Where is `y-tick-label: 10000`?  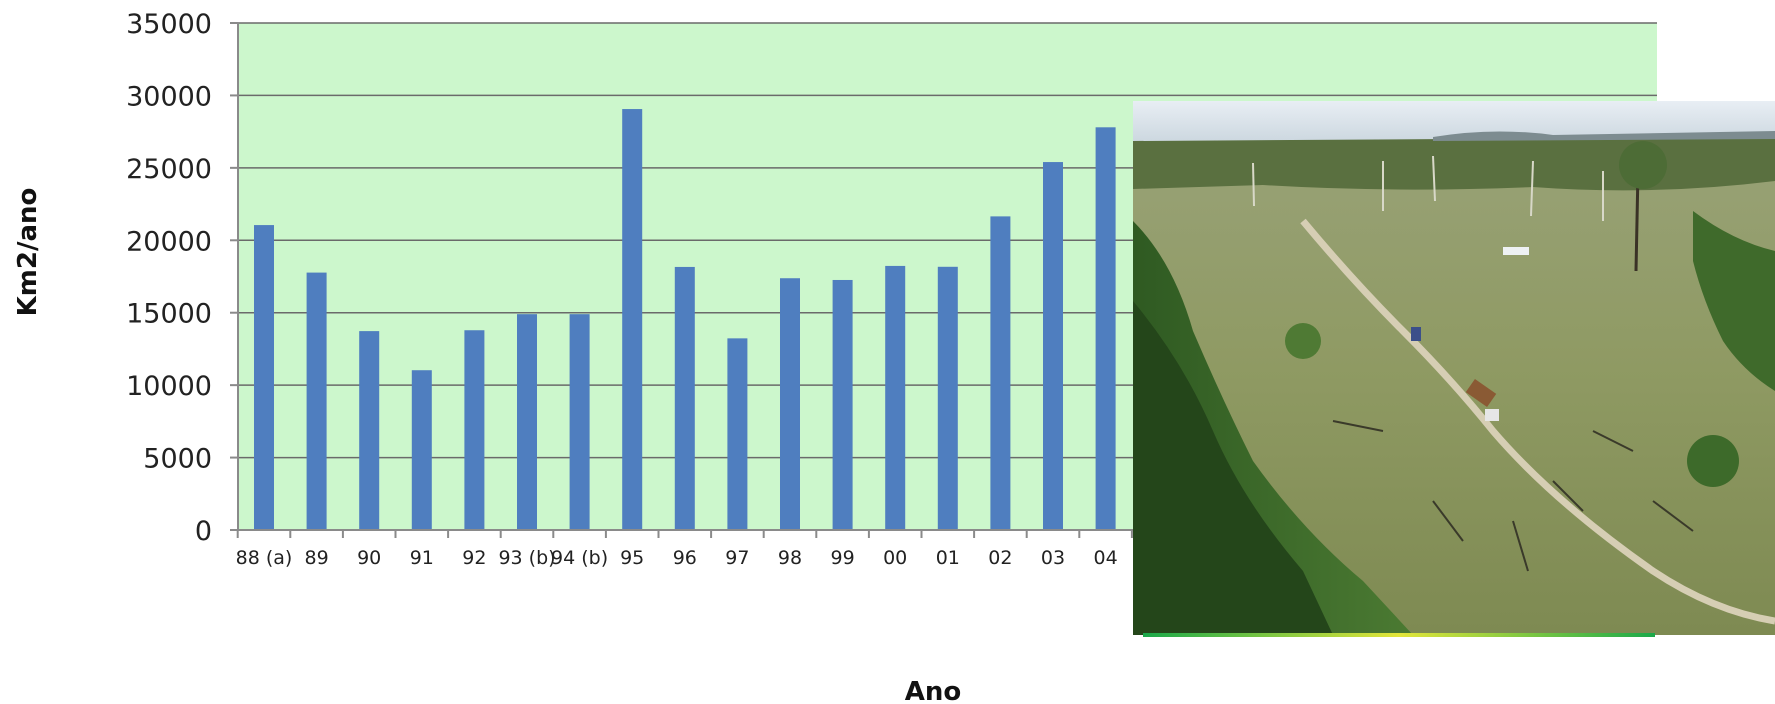
y-tick-label: 10000 is located at coordinates (169, 386).